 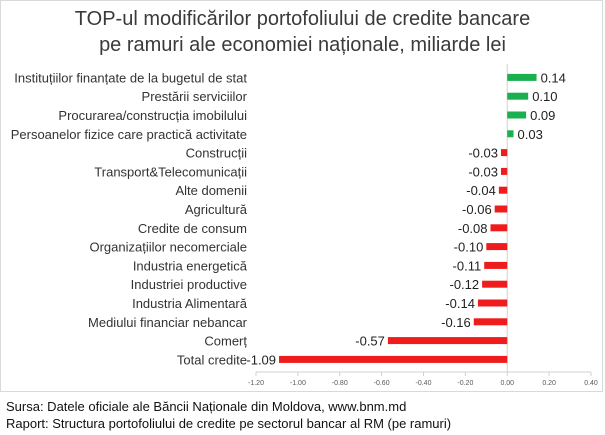 What do you see at coordinates (217, 153) in the screenshot?
I see `category-label: Construcții` at bounding box center [217, 153].